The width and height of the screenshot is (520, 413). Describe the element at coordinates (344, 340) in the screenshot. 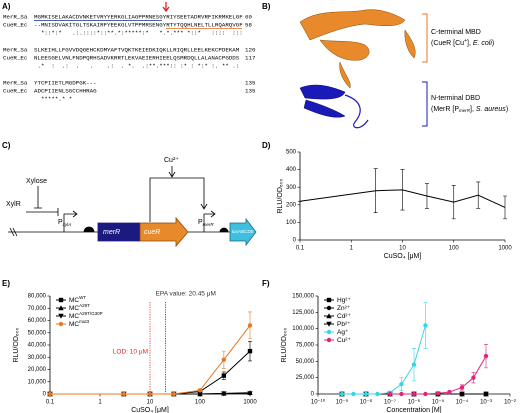

I see `legend-name: Cu²⁺` at that location.